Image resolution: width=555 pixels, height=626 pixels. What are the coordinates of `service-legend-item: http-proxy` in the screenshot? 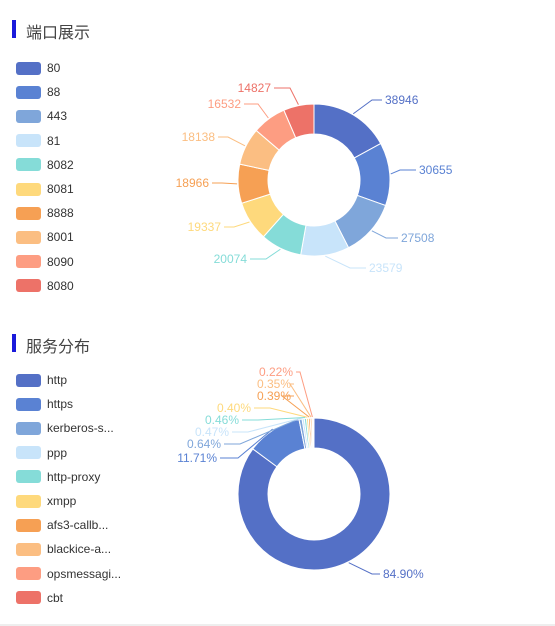 It's located at (68, 477).